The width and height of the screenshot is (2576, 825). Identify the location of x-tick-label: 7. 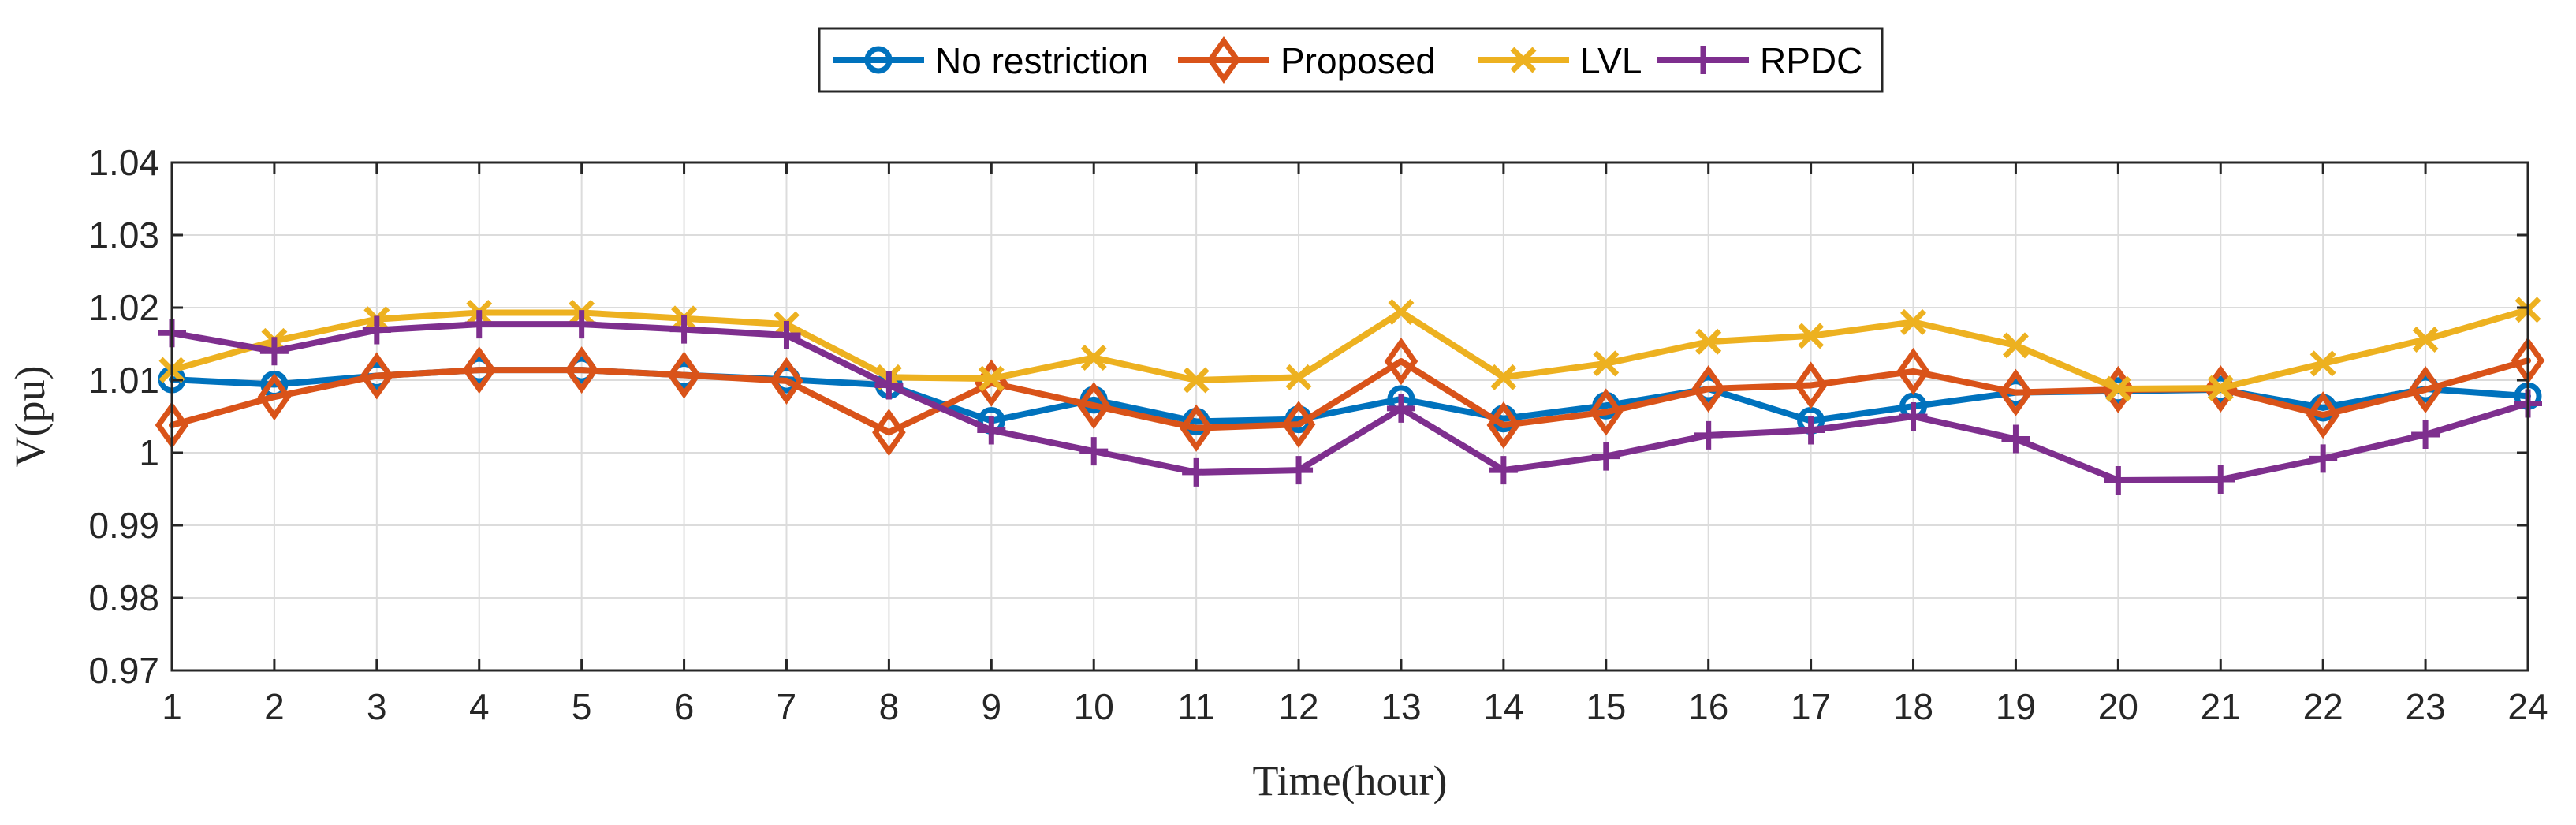
(787, 706).